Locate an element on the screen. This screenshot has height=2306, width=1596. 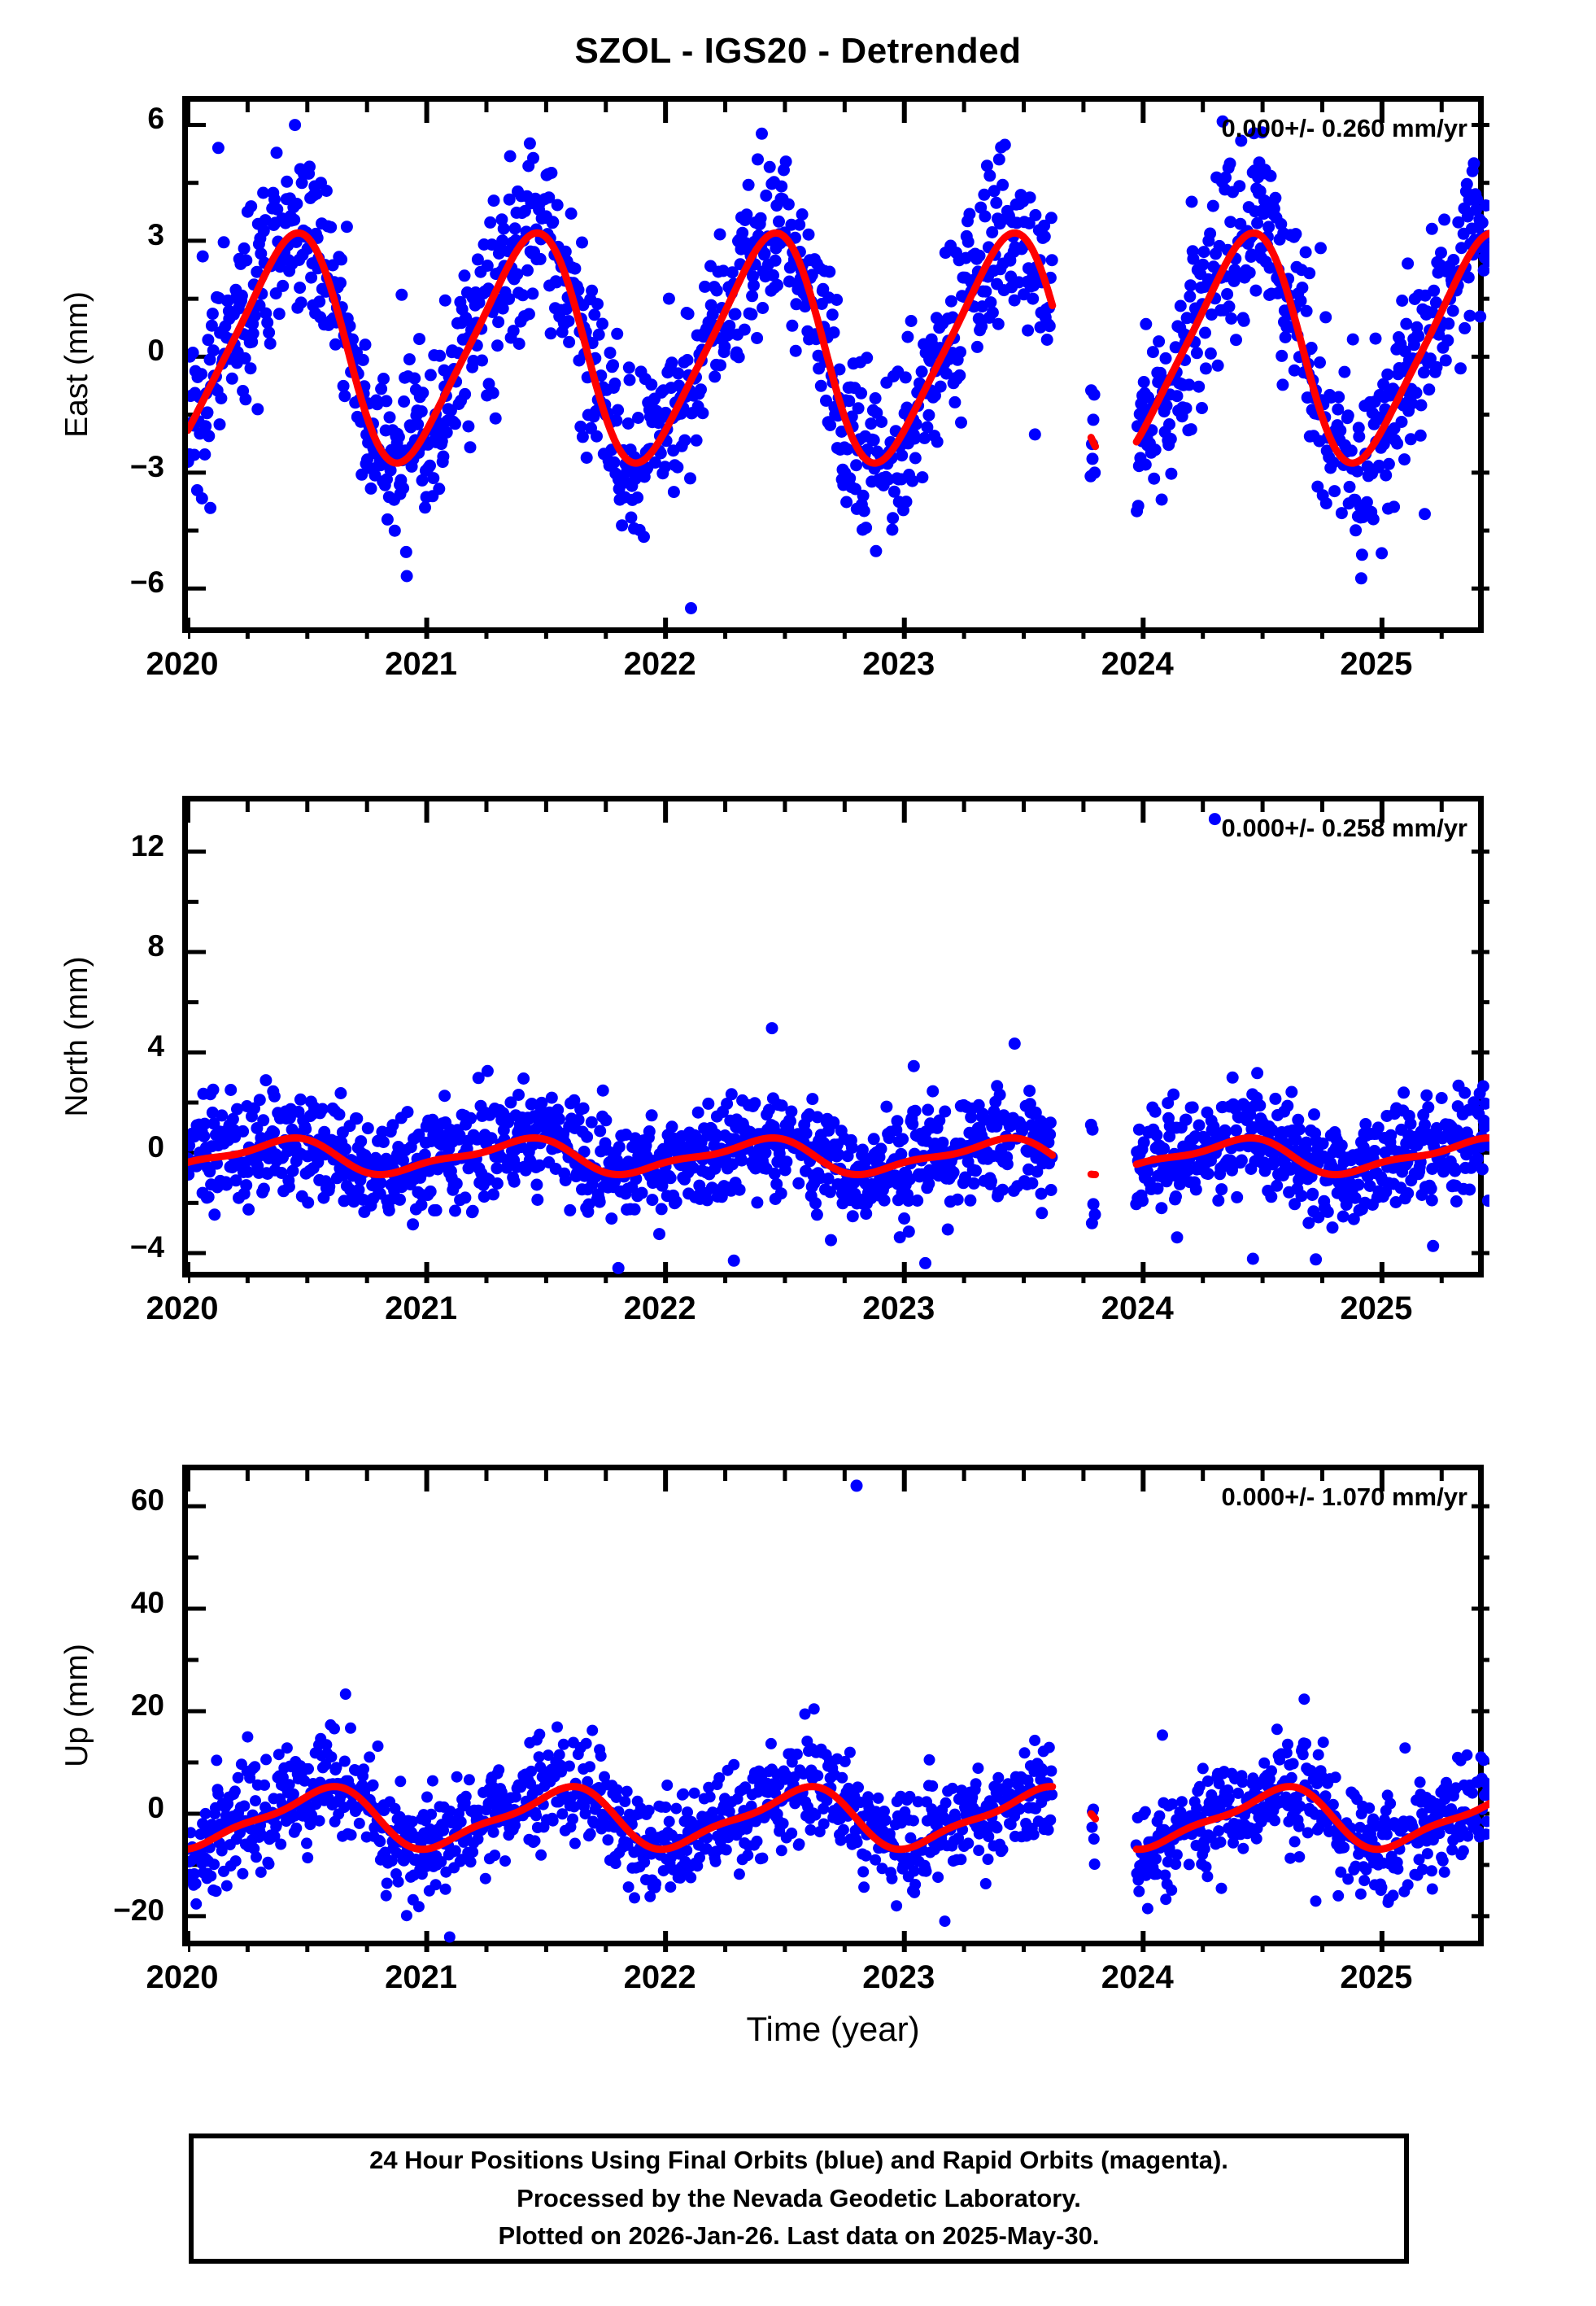
xtick-label-north: 2023 is located at coordinates (898, 1308).